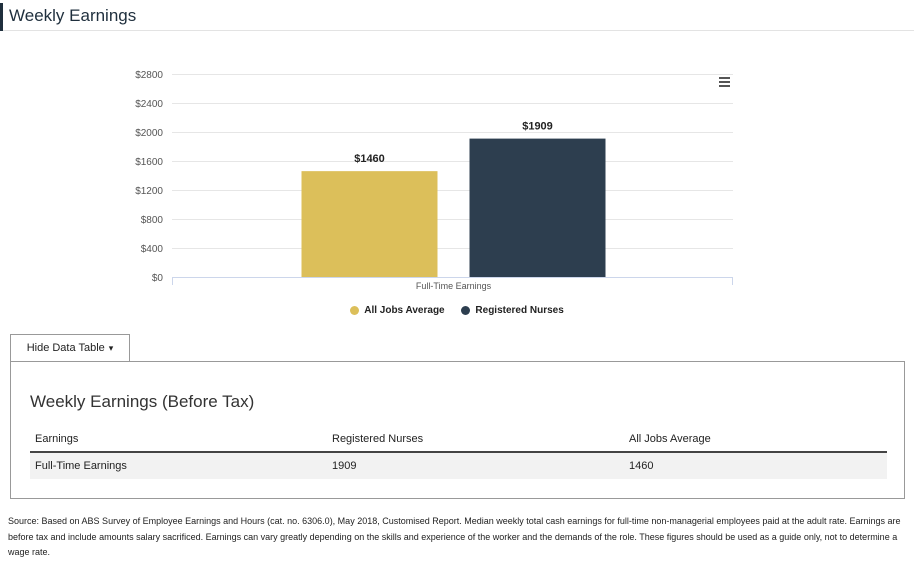 The height and width of the screenshot is (565, 914). Describe the element at coordinates (537, 127) in the screenshot. I see `data-label: $1909` at that location.